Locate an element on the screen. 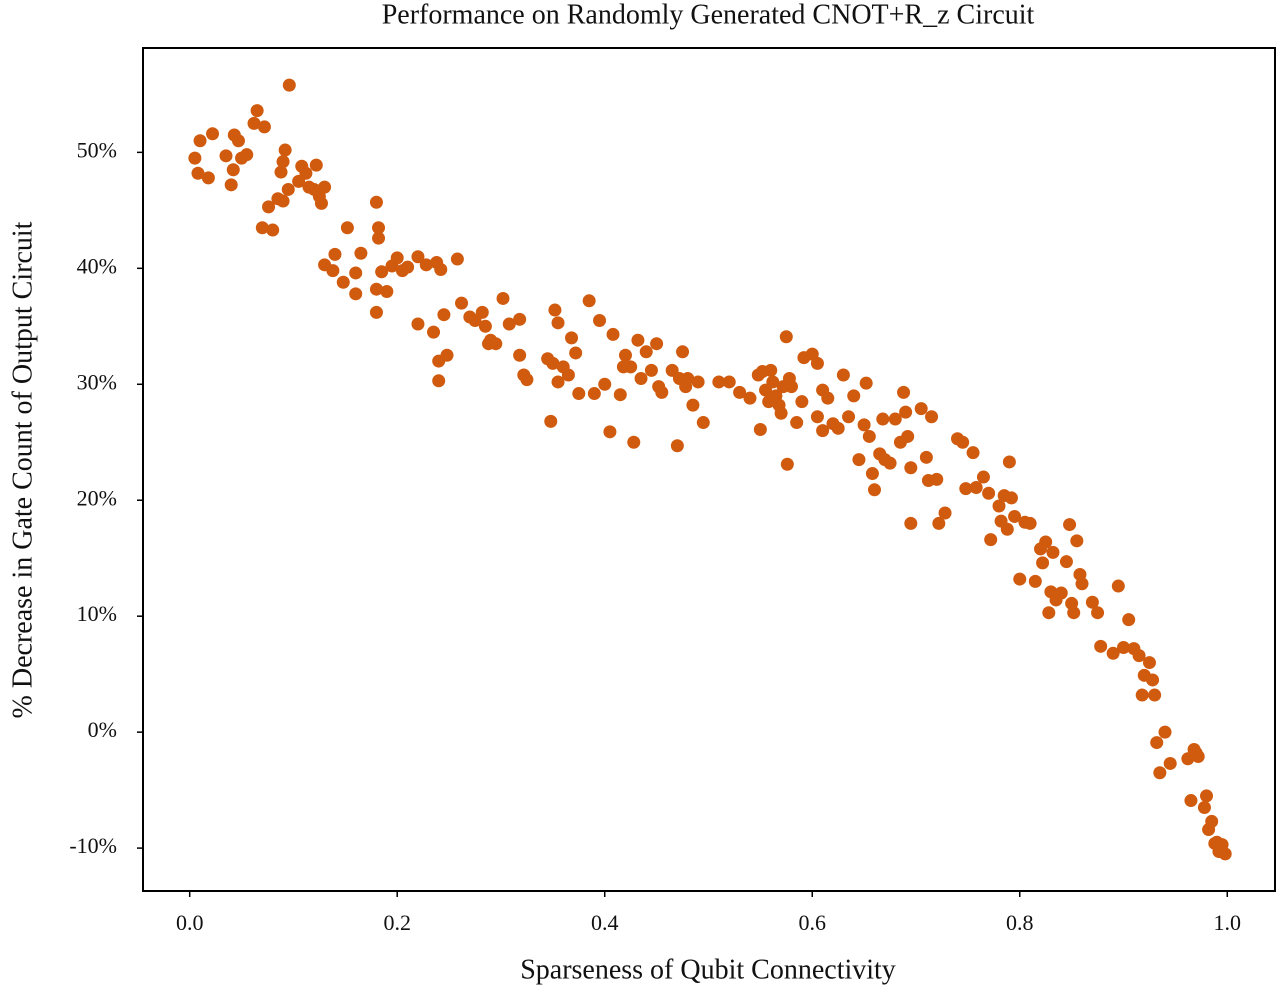 This screenshot has height=994, width=1287. y-tick-label: 10% is located at coordinates (97, 613).